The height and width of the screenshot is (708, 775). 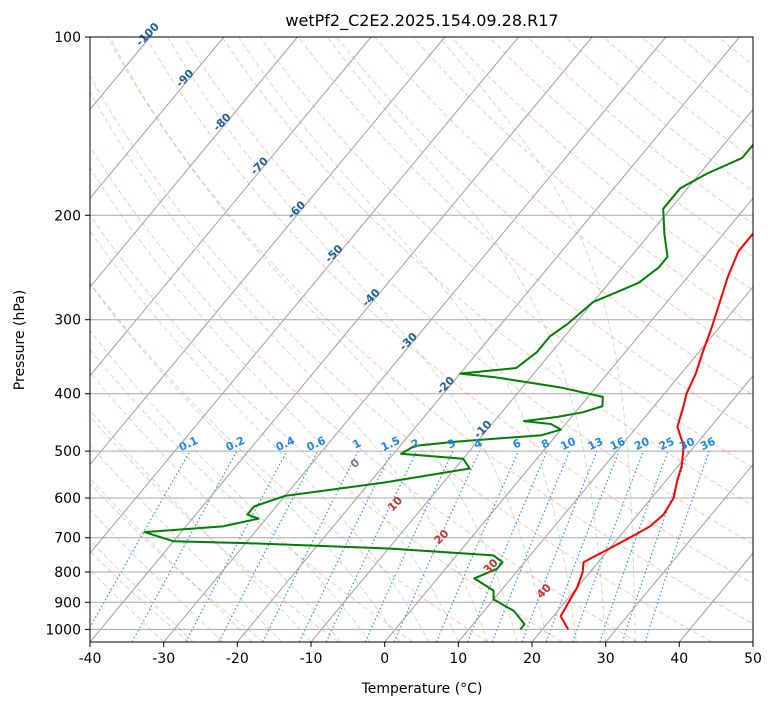 I want to click on y-tick-label: 600, so click(x=67, y=499).